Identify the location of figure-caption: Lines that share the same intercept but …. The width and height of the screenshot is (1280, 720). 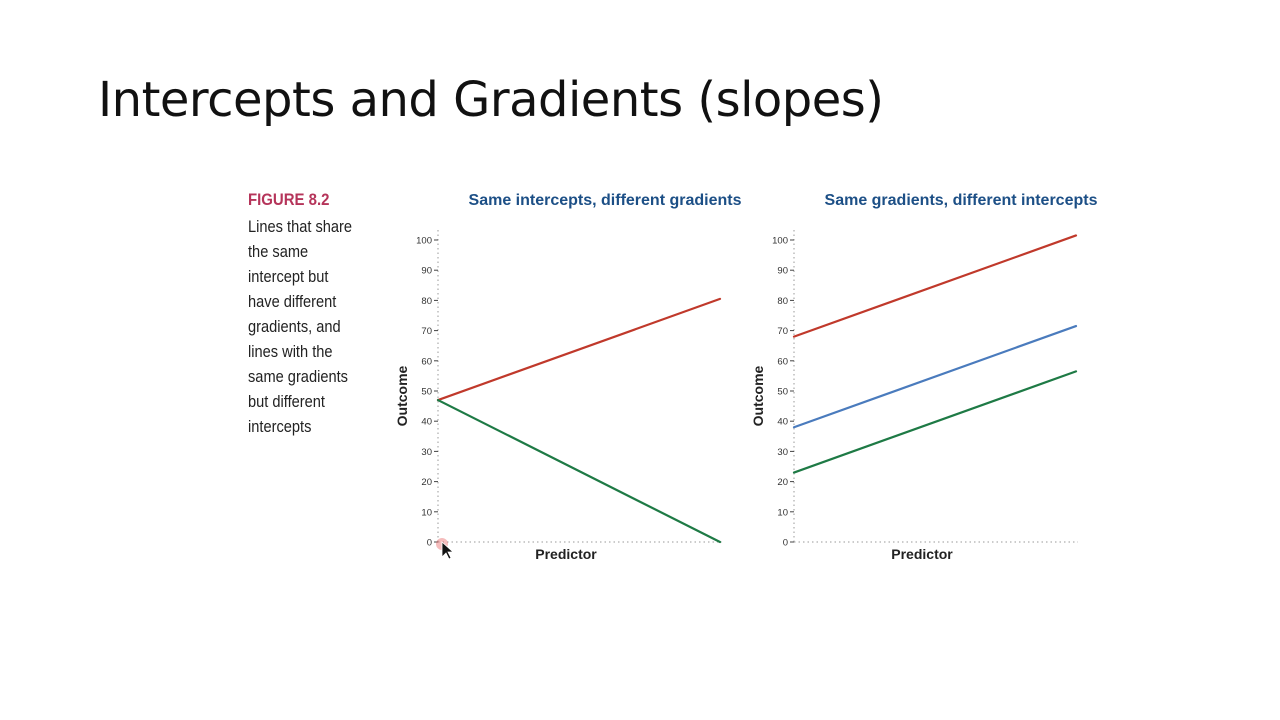
(300, 326).